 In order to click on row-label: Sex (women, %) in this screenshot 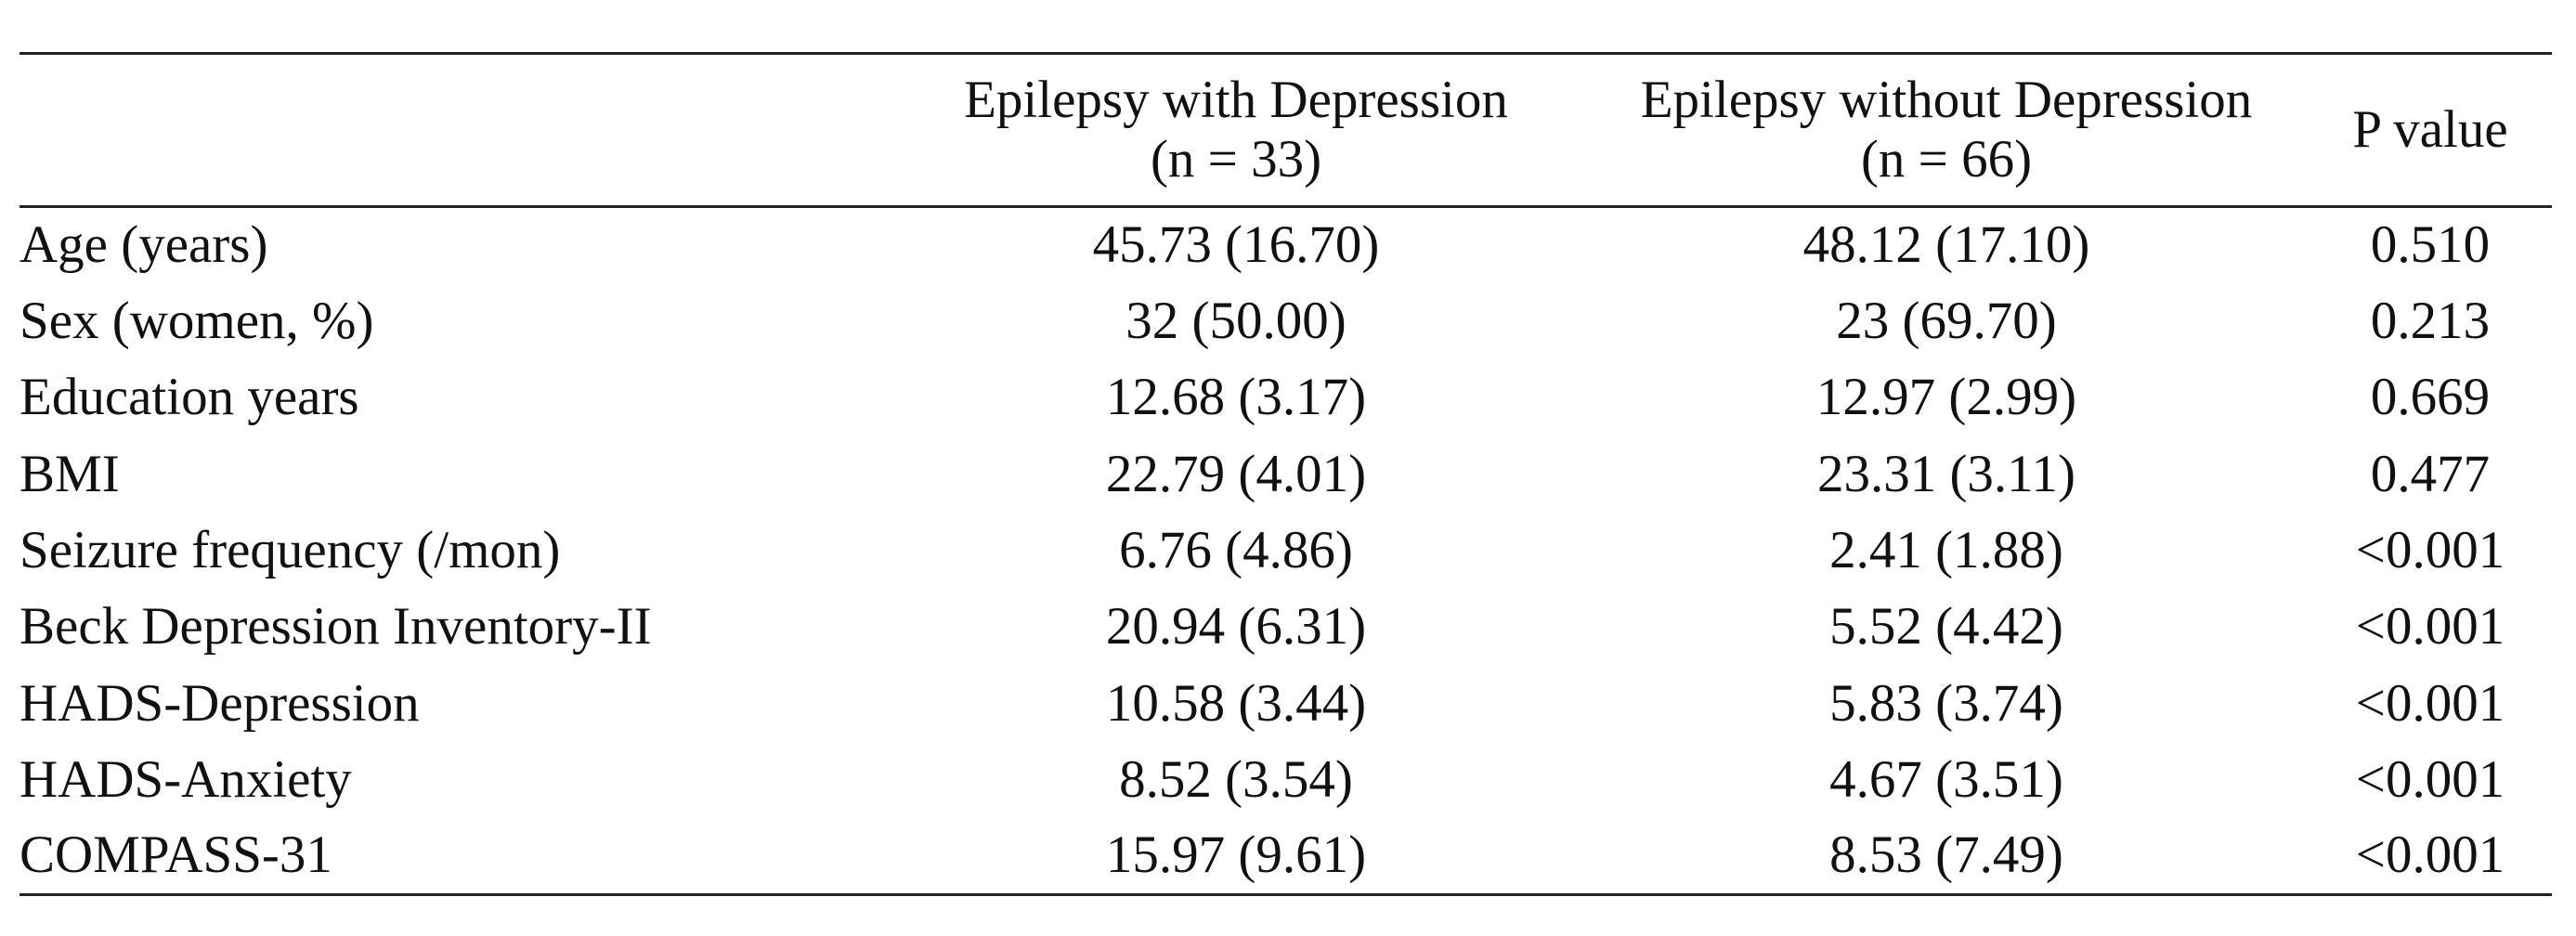, I will do `click(197, 321)`.